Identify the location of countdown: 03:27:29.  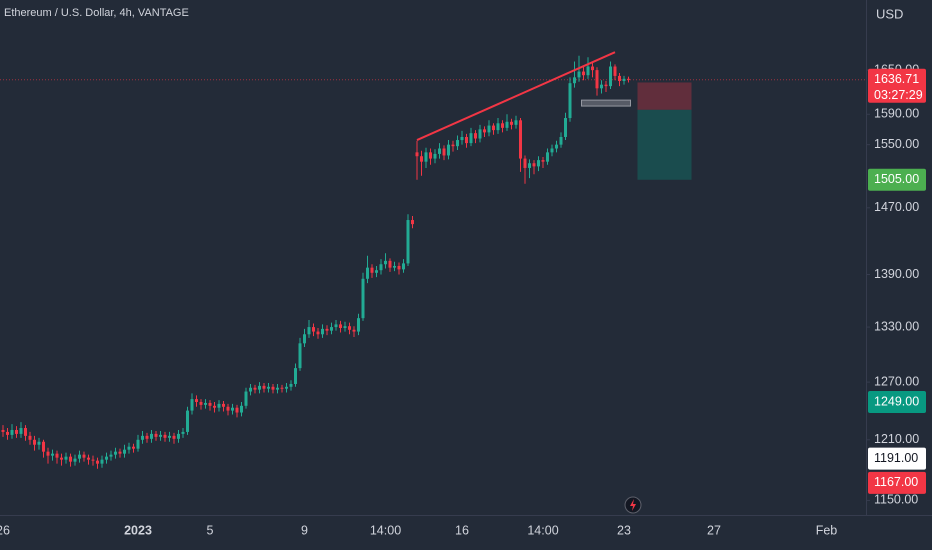
(898, 95).